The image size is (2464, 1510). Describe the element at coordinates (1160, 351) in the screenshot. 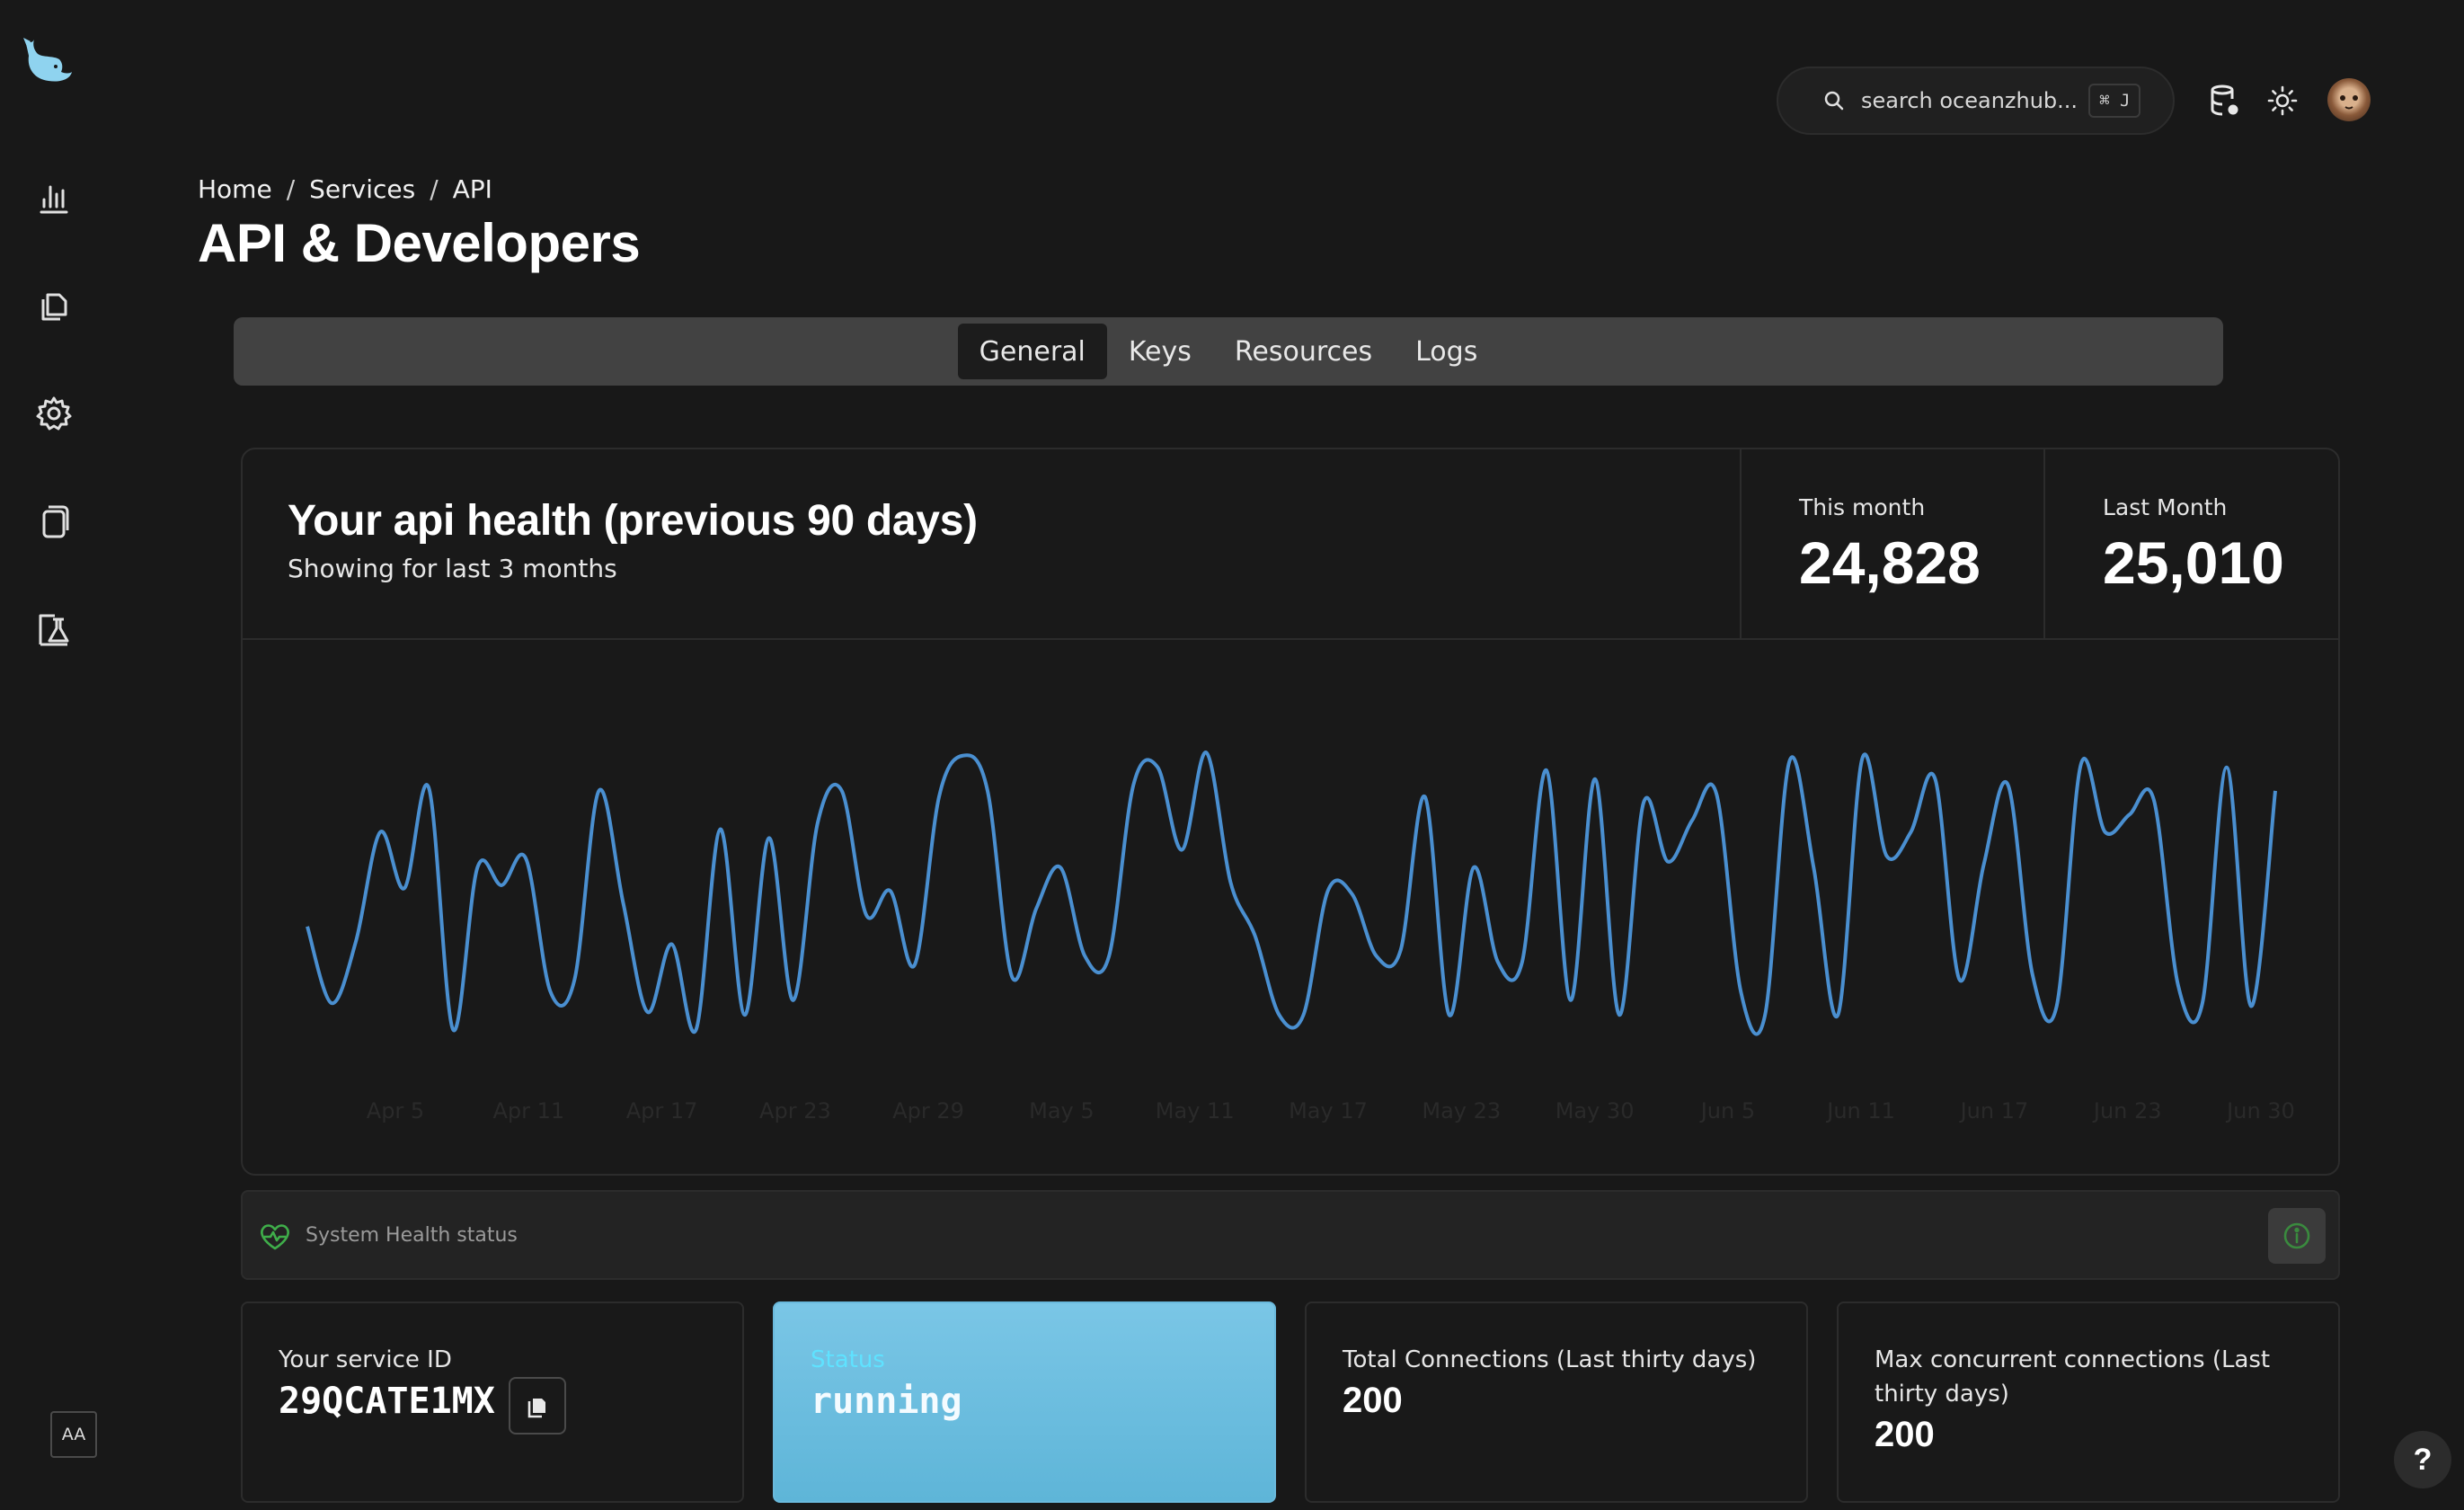

I see `tab-keys: Keys` at that location.